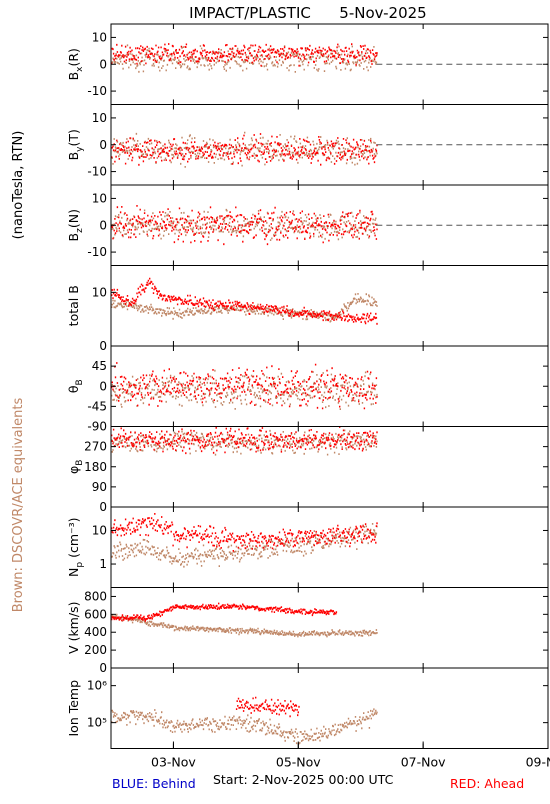 Image resolution: width=550 pixels, height=804 pixels. Describe the element at coordinates (224, 612) in the screenshot. I see `series-red-v` at that location.